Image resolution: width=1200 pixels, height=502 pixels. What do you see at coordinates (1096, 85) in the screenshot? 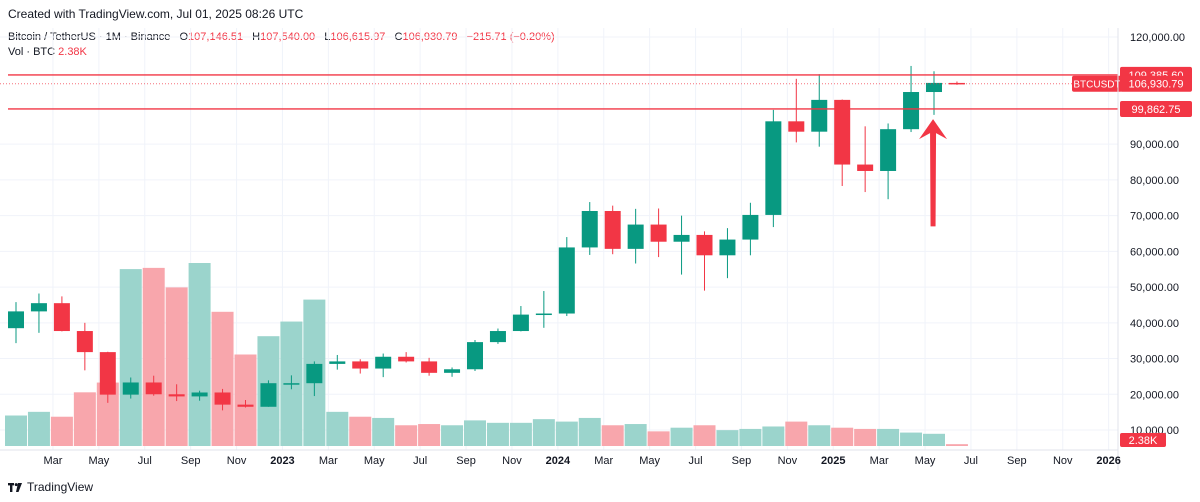
I see `series-name-label: BTCUSDT` at bounding box center [1096, 85].